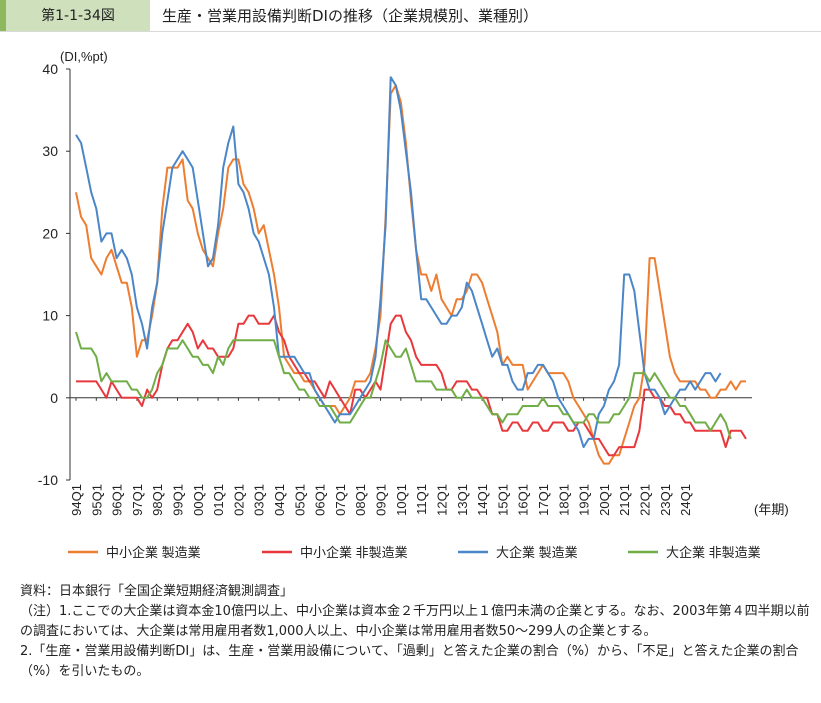 The height and width of the screenshot is (703, 821). What do you see at coordinates (137, 500) in the screenshot?
I see `x-tick-label: 97Q1` at bounding box center [137, 500].